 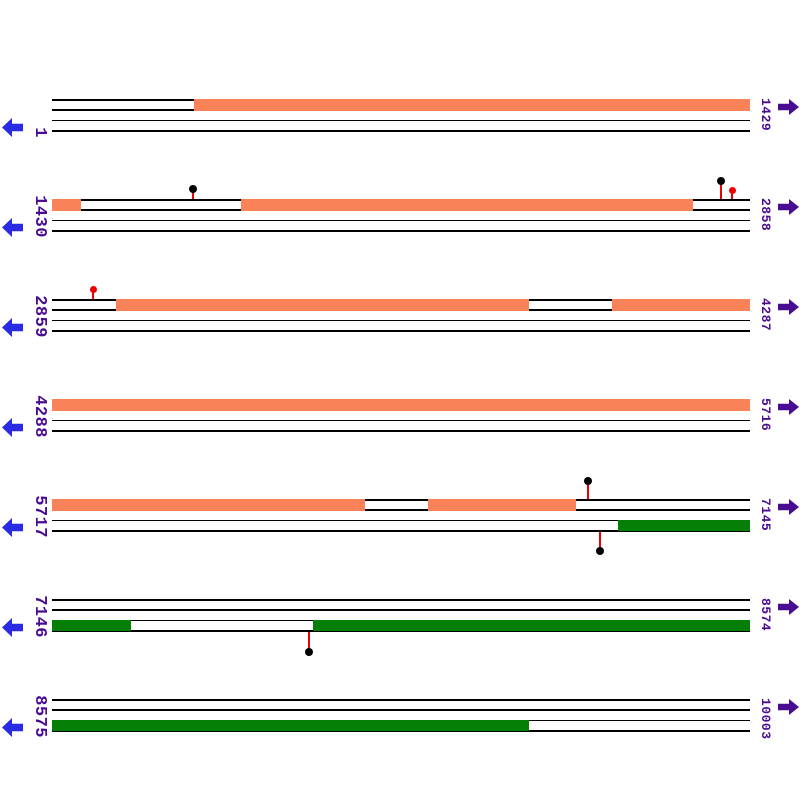 I want to click on segment-start-label: 8575, so click(x=39, y=716).